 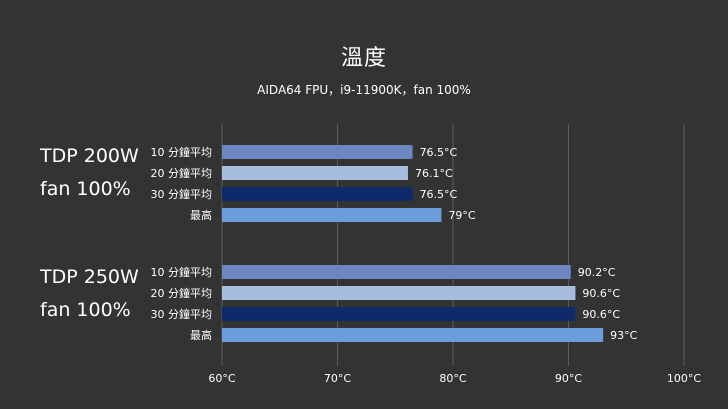 What do you see at coordinates (434, 173) in the screenshot?
I see `bar-value-label: 76.1°C` at bounding box center [434, 173].